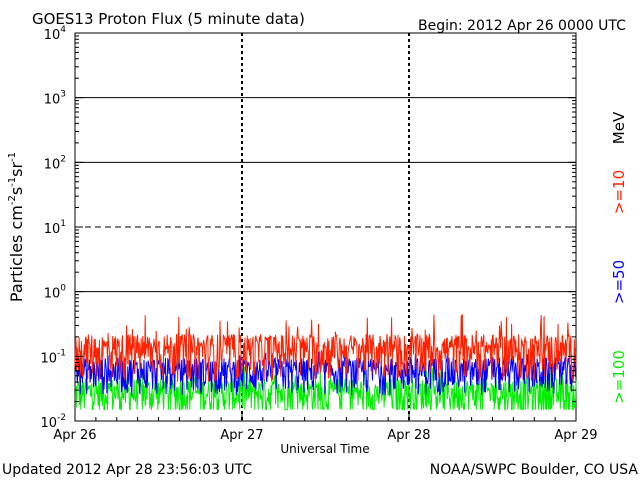 Image resolution: width=640 pixels, height=480 pixels. What do you see at coordinates (55, 228) in the screenshot?
I see `y-tick-label: 10¹` at bounding box center [55, 228].